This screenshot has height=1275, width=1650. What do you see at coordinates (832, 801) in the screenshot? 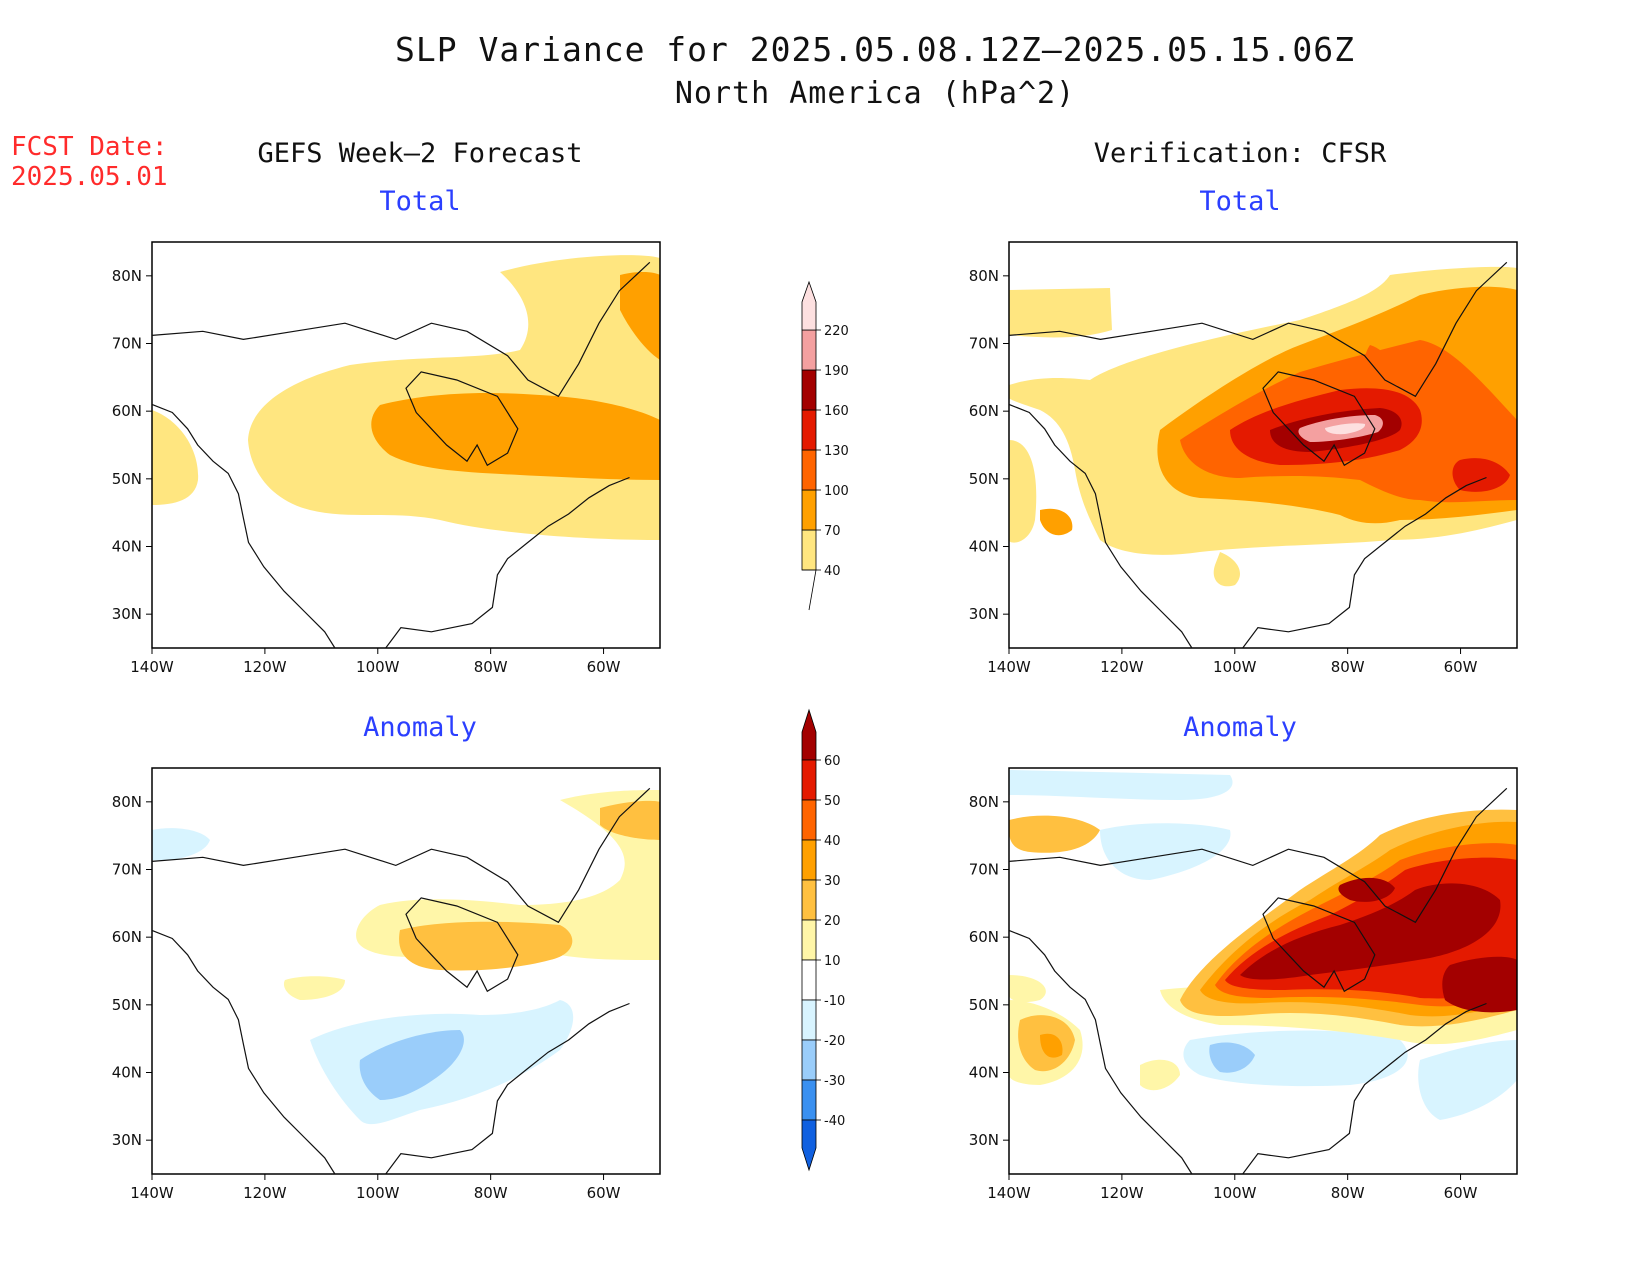
I see `colorbar-anomaly-label: 50` at bounding box center [832, 801].